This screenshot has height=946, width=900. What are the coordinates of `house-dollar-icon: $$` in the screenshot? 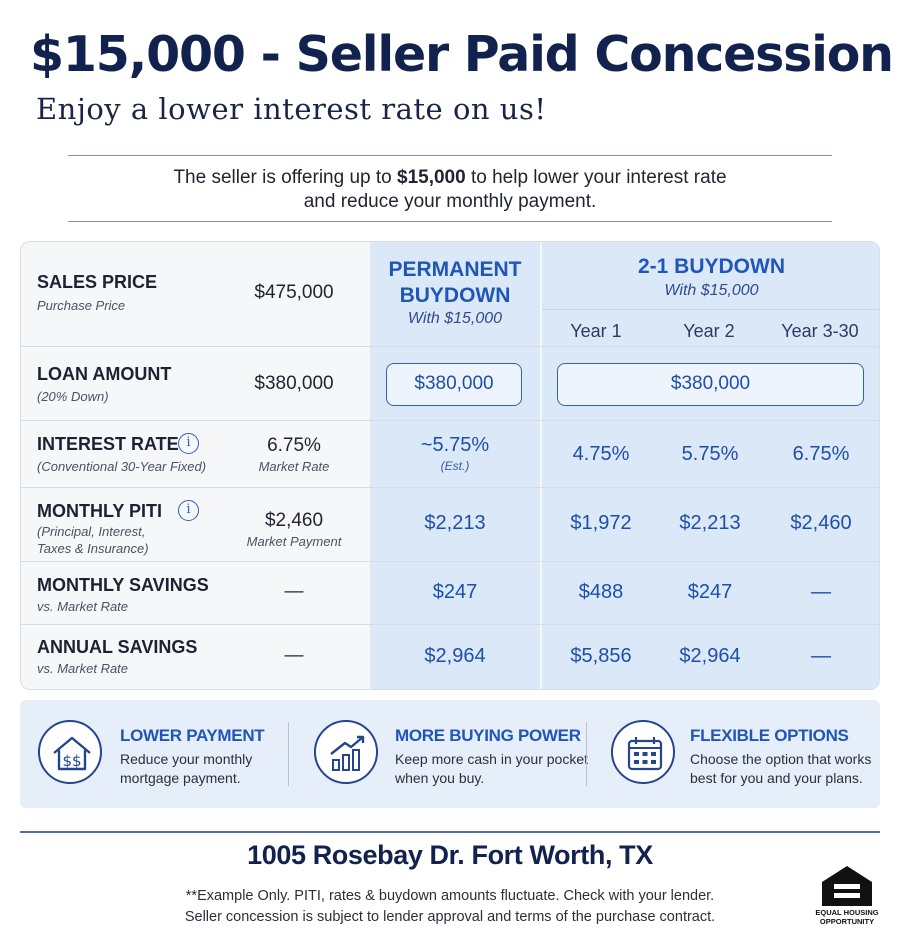 It's located at (70, 752).